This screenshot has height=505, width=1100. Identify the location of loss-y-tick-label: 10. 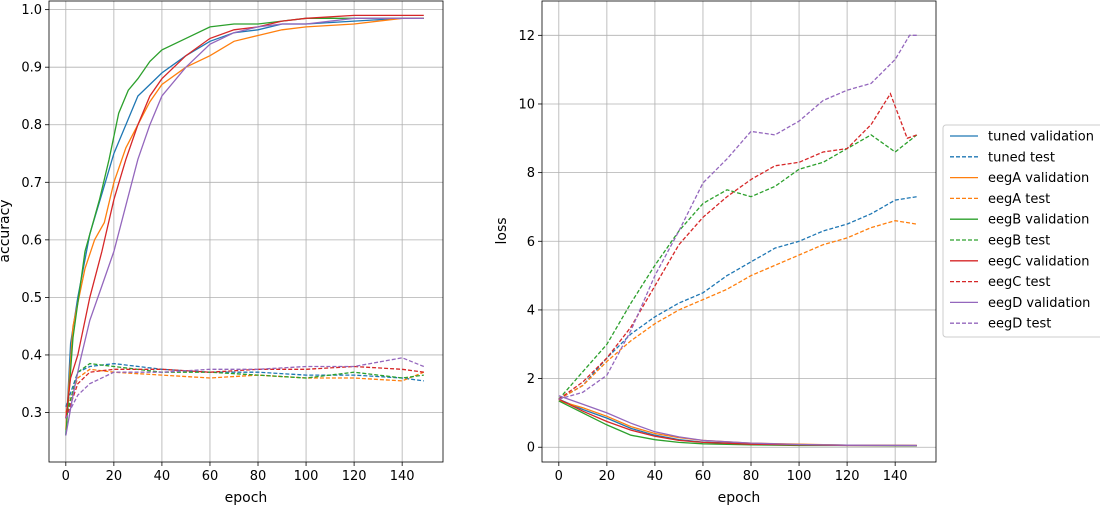
(526, 104).